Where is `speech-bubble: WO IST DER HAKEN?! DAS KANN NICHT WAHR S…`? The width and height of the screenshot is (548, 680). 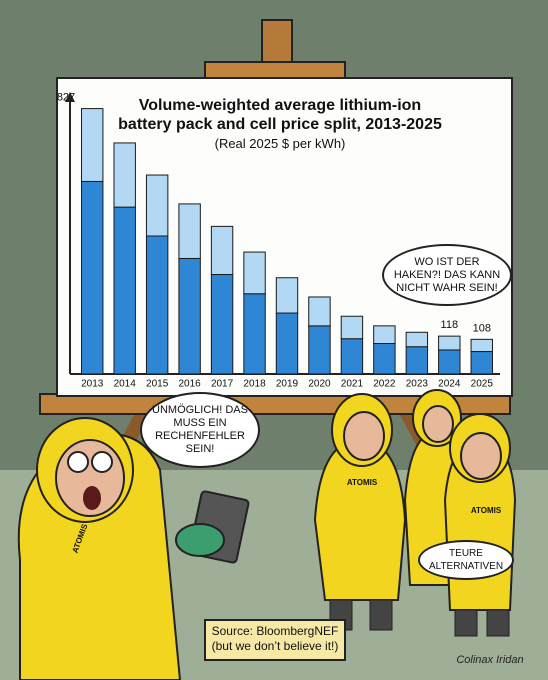
speech-bubble: WO IST DER HAKEN?! DAS KANN NICHT WAHR S… is located at coordinates (447, 275).